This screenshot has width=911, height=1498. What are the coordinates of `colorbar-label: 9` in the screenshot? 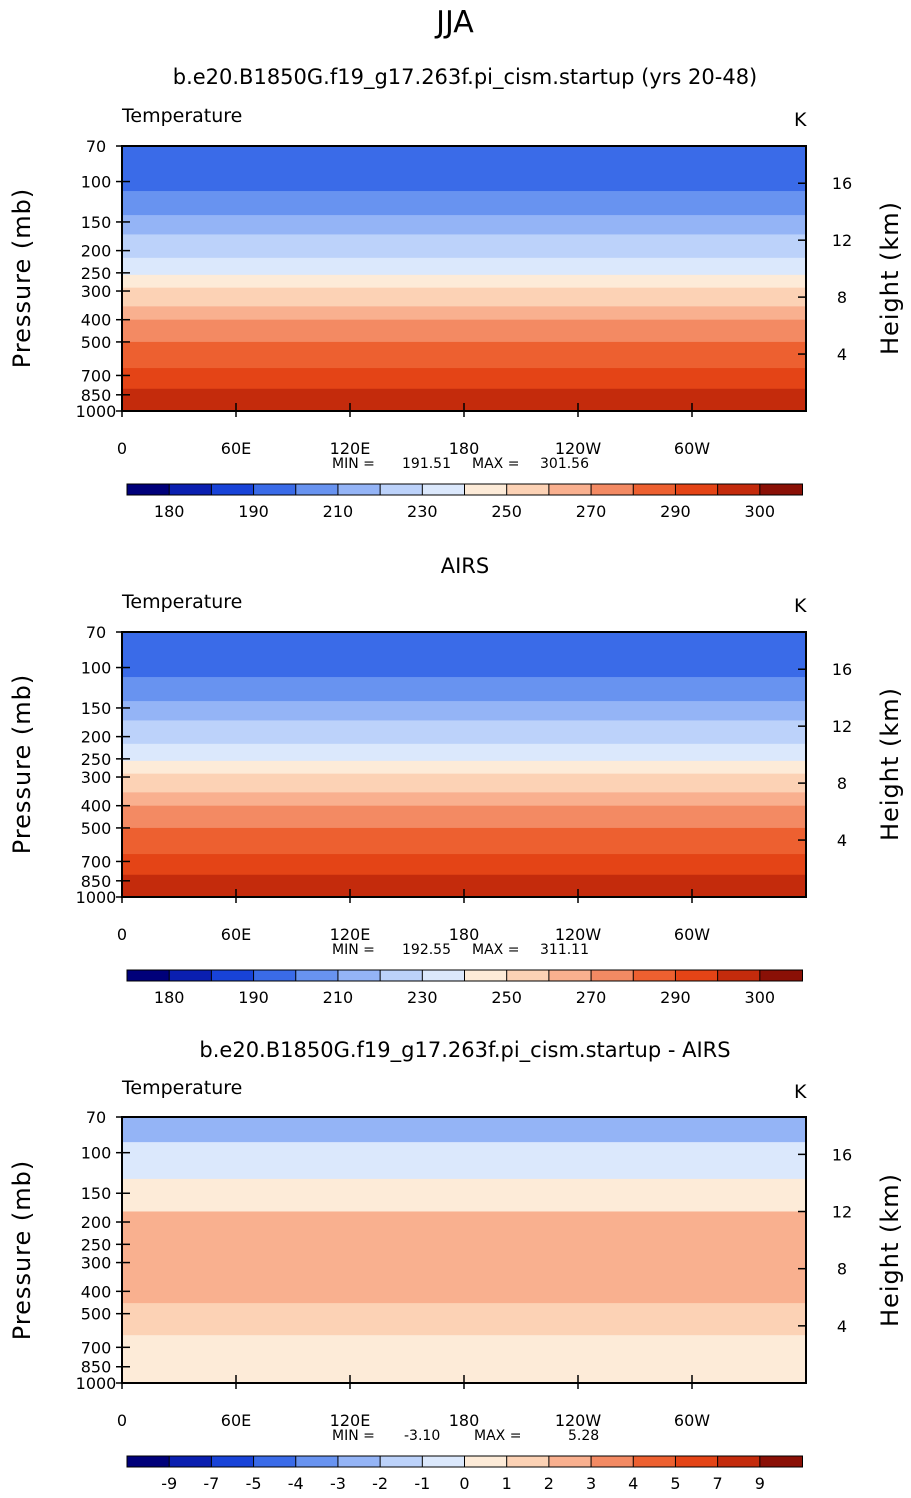 It's located at (760, 1483).